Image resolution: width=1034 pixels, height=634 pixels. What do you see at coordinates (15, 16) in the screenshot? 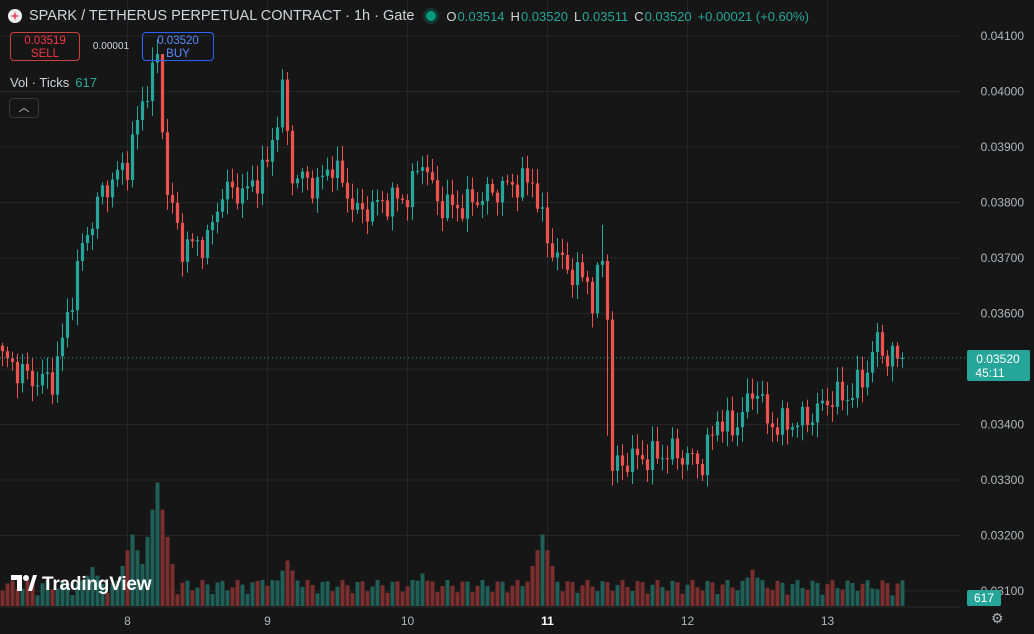
I see `symbol-logo-icon` at bounding box center [15, 16].